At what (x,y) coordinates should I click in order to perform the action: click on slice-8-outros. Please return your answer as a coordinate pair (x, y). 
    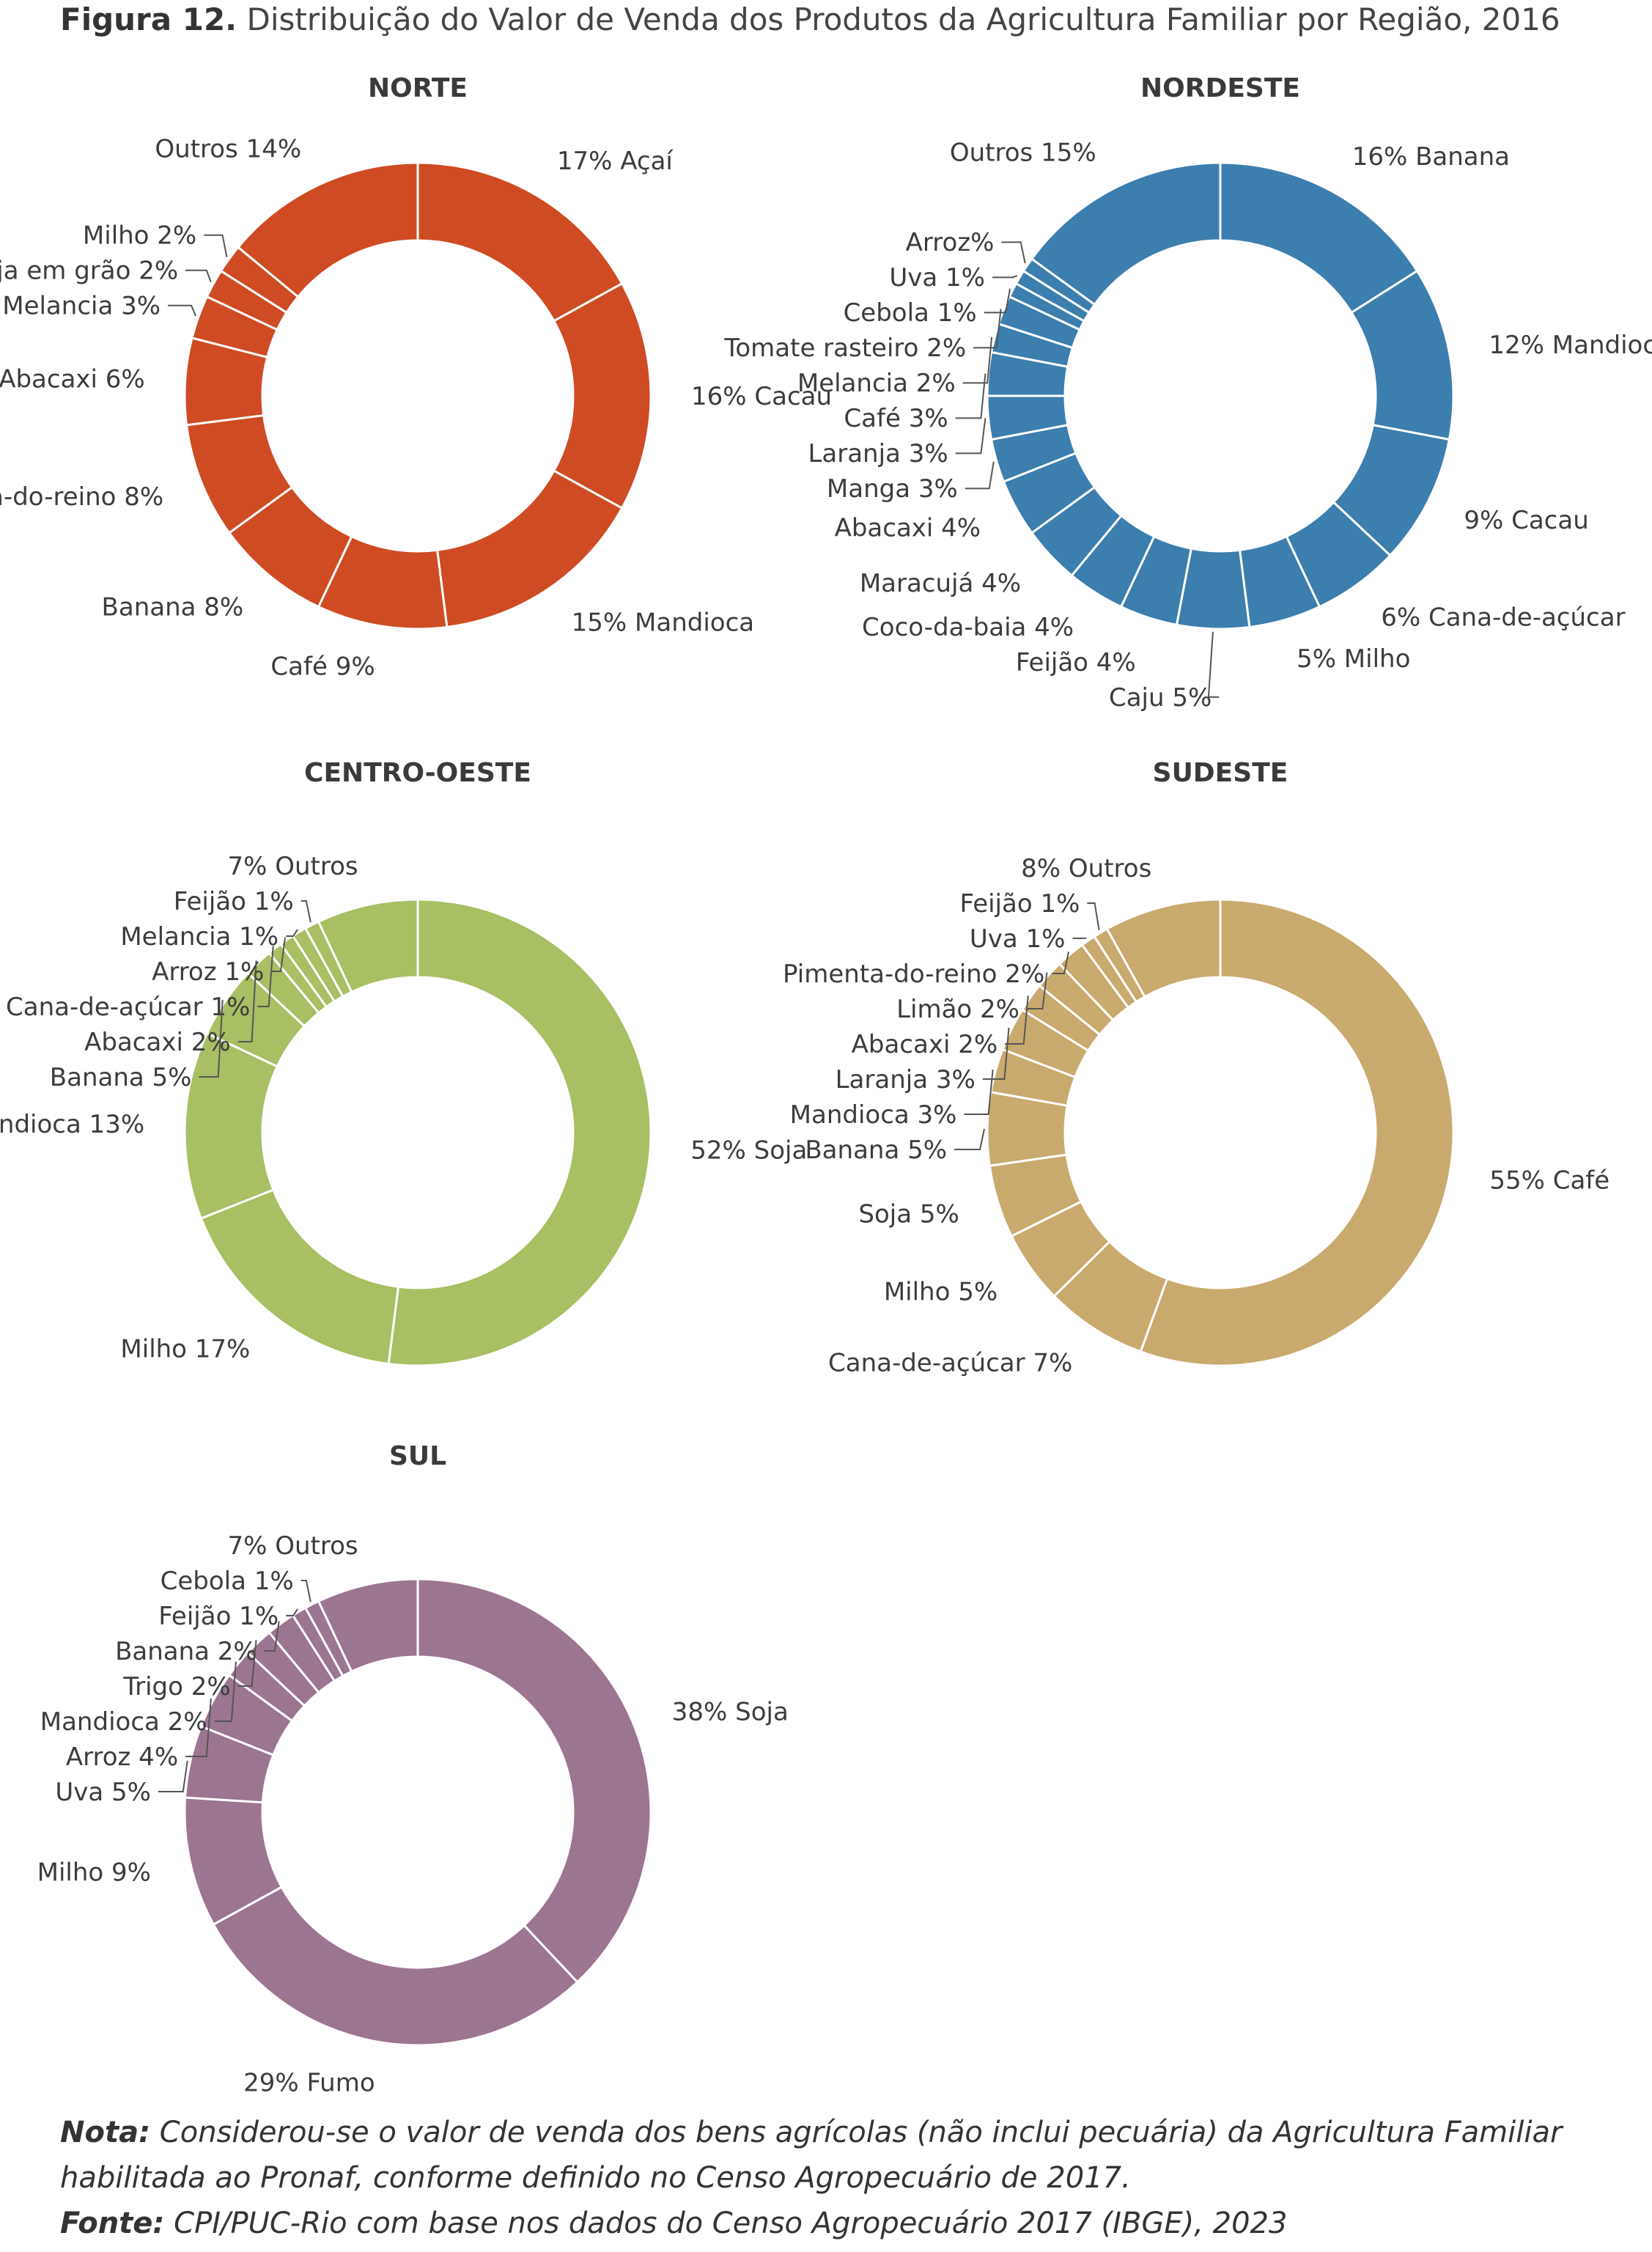
    Looking at the image, I should click on (1163, 948).